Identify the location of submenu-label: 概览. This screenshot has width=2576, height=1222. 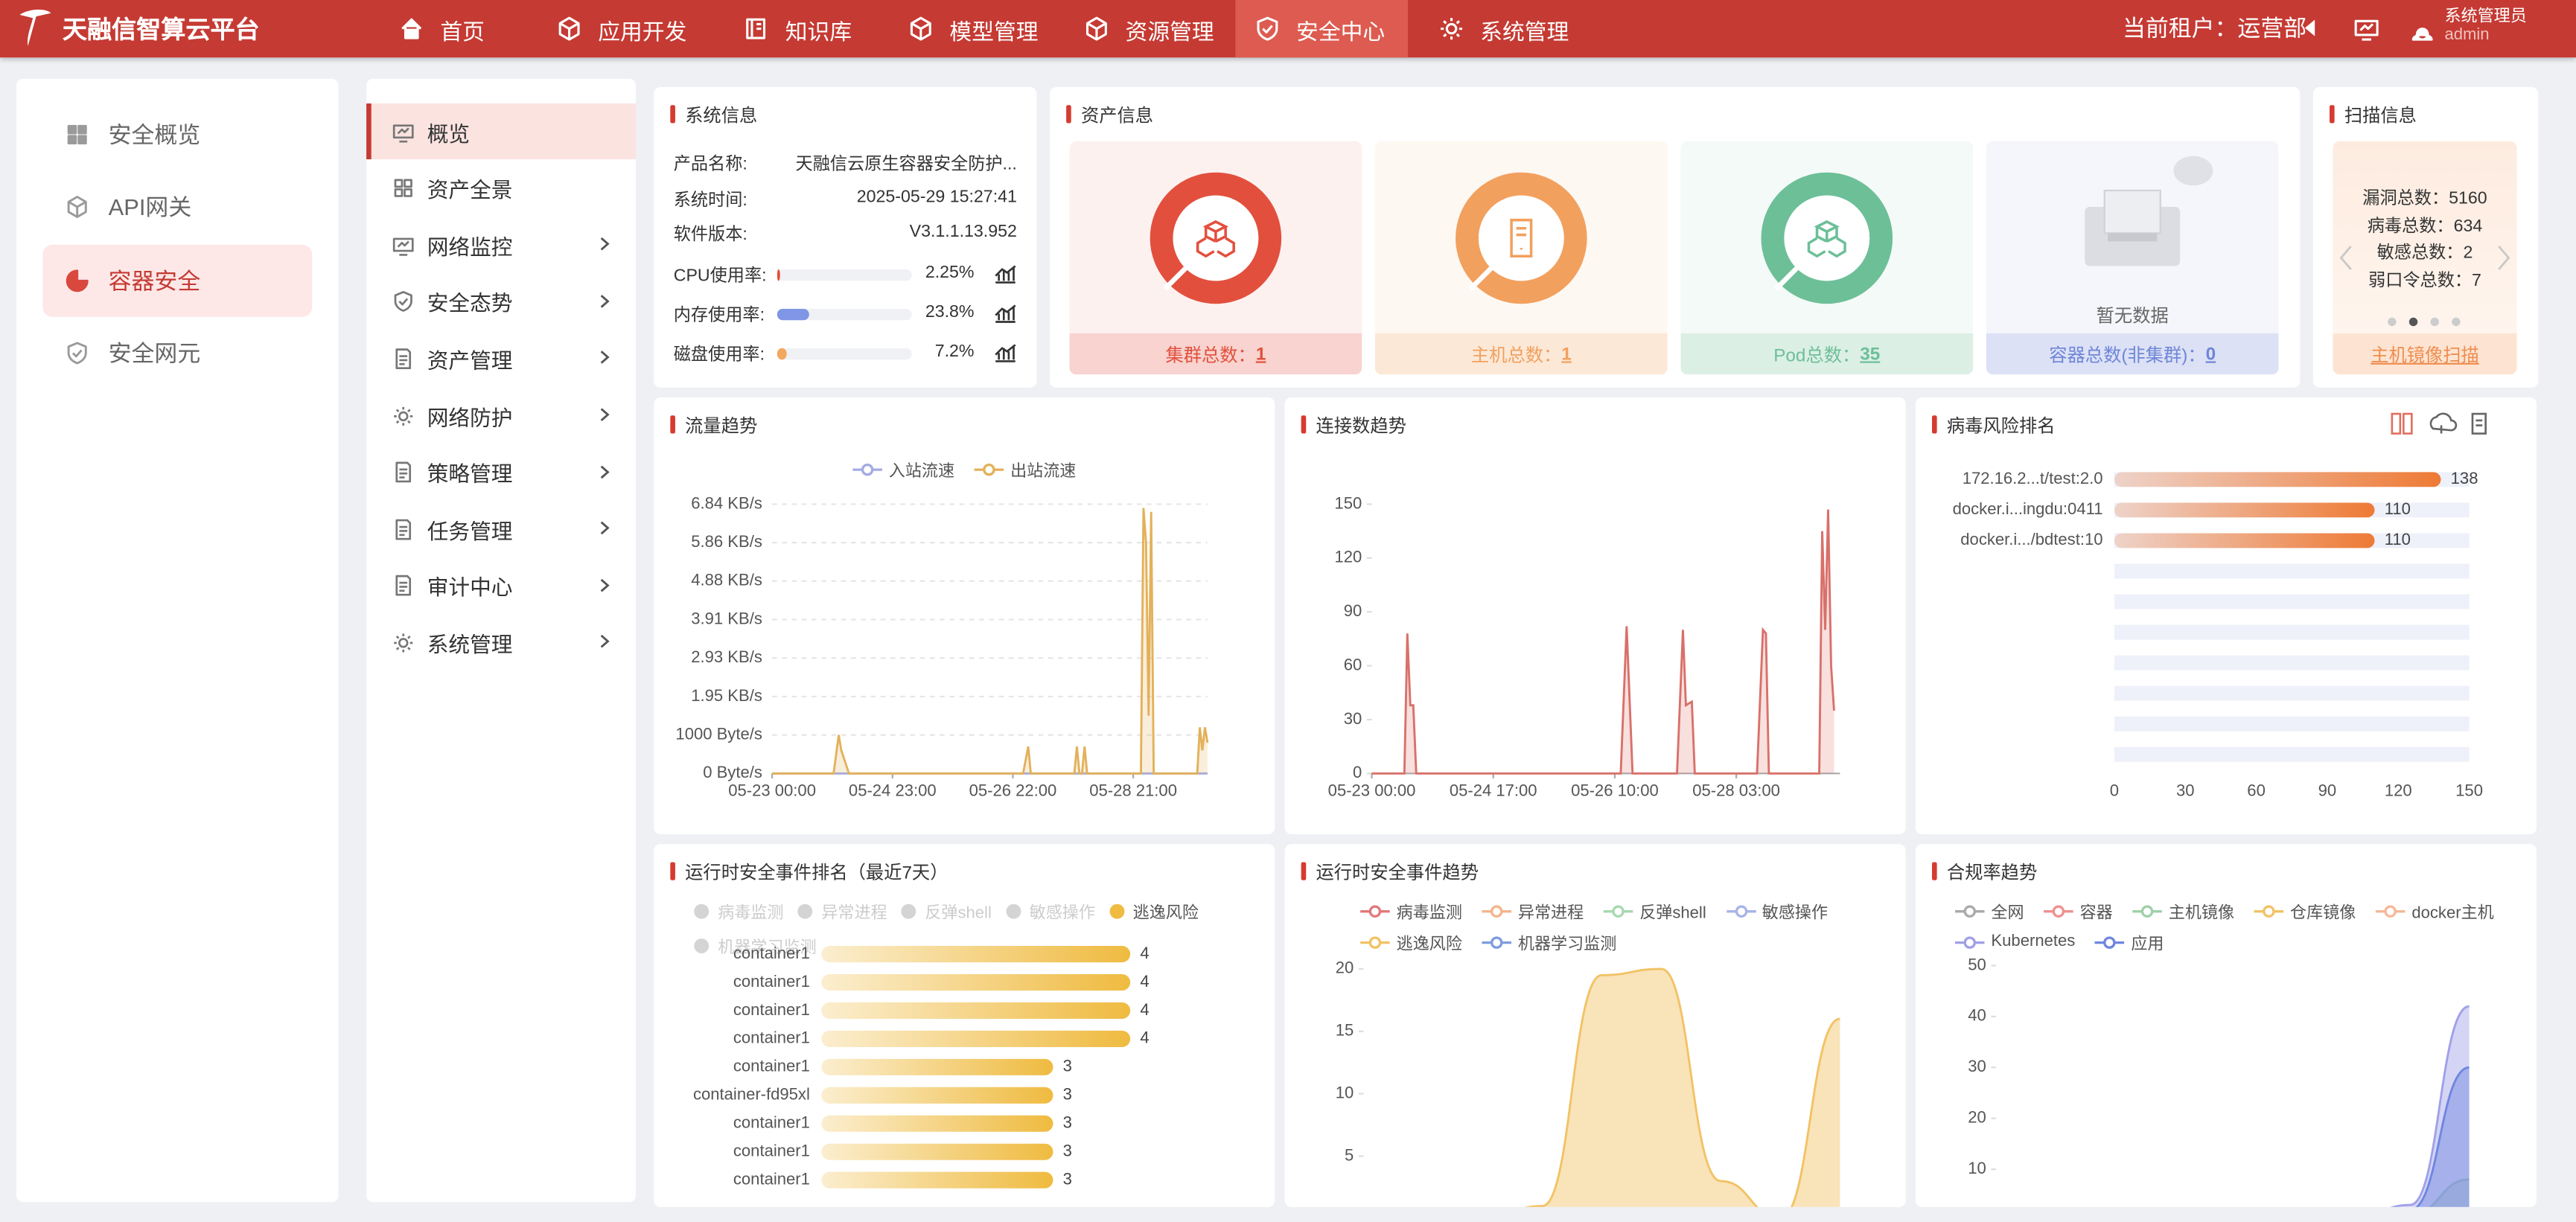
(449, 133).